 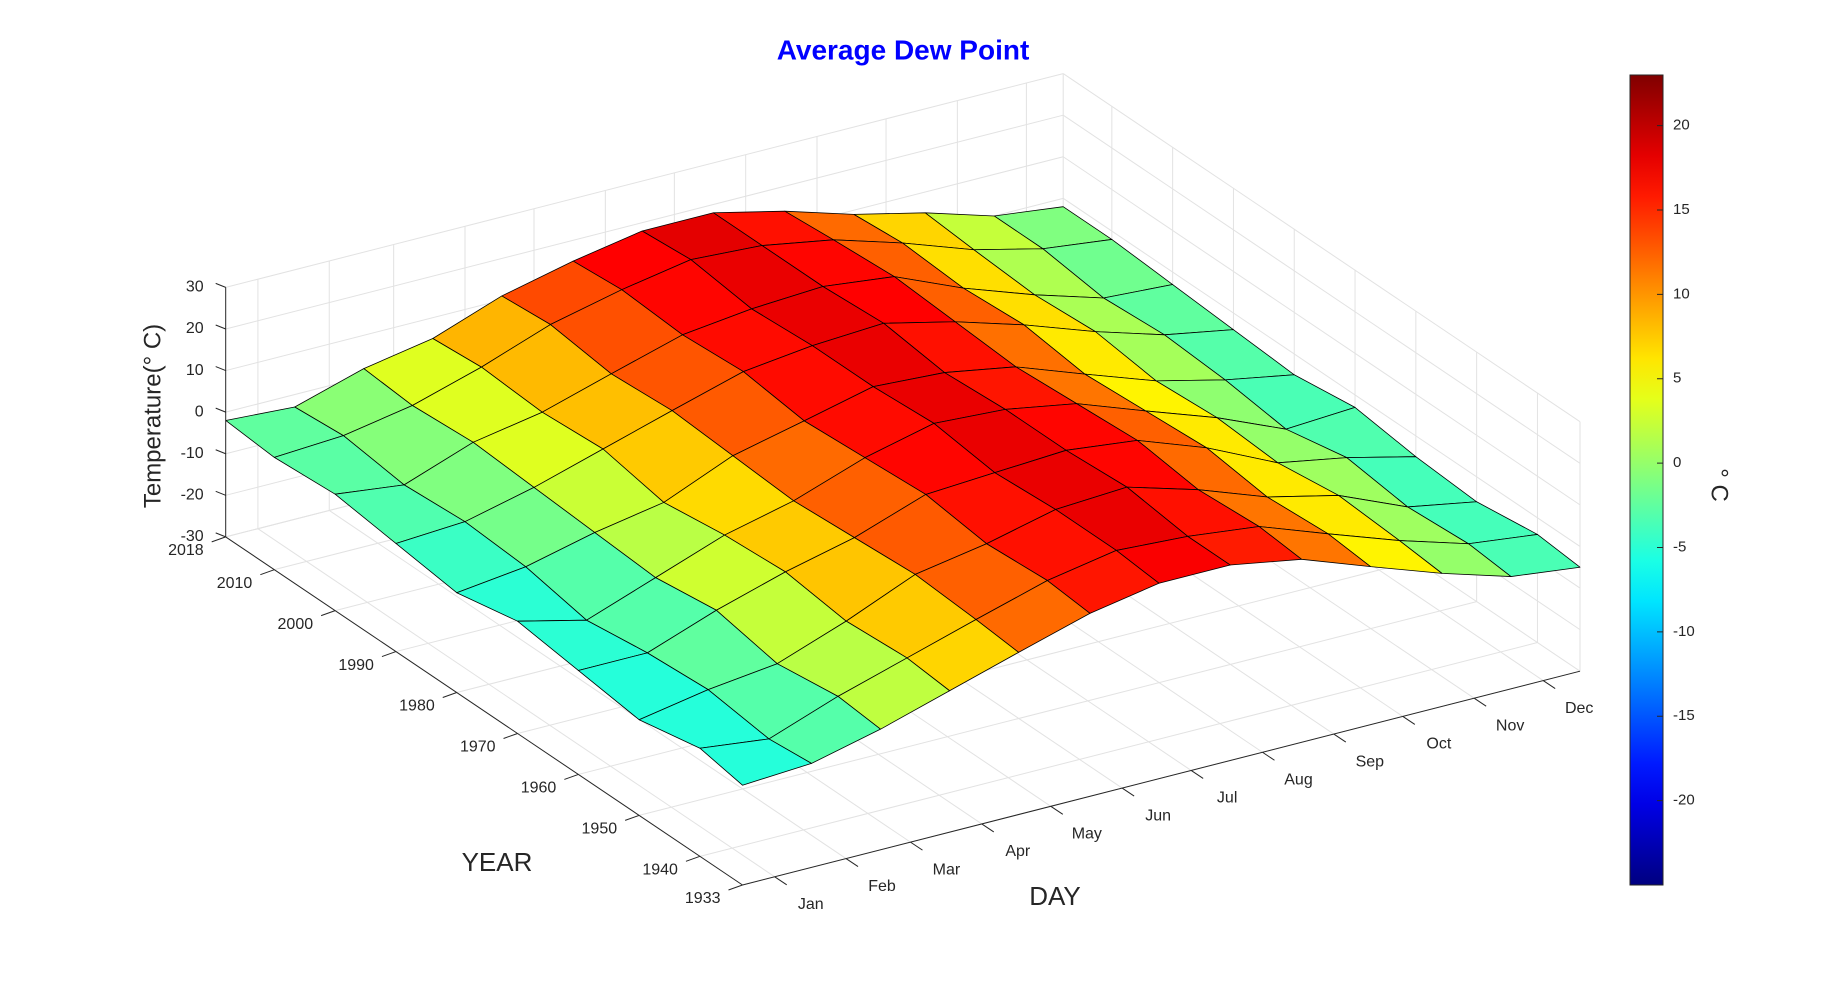 I want to click on colorbar-tick-label: -5, so click(x=1679, y=546).